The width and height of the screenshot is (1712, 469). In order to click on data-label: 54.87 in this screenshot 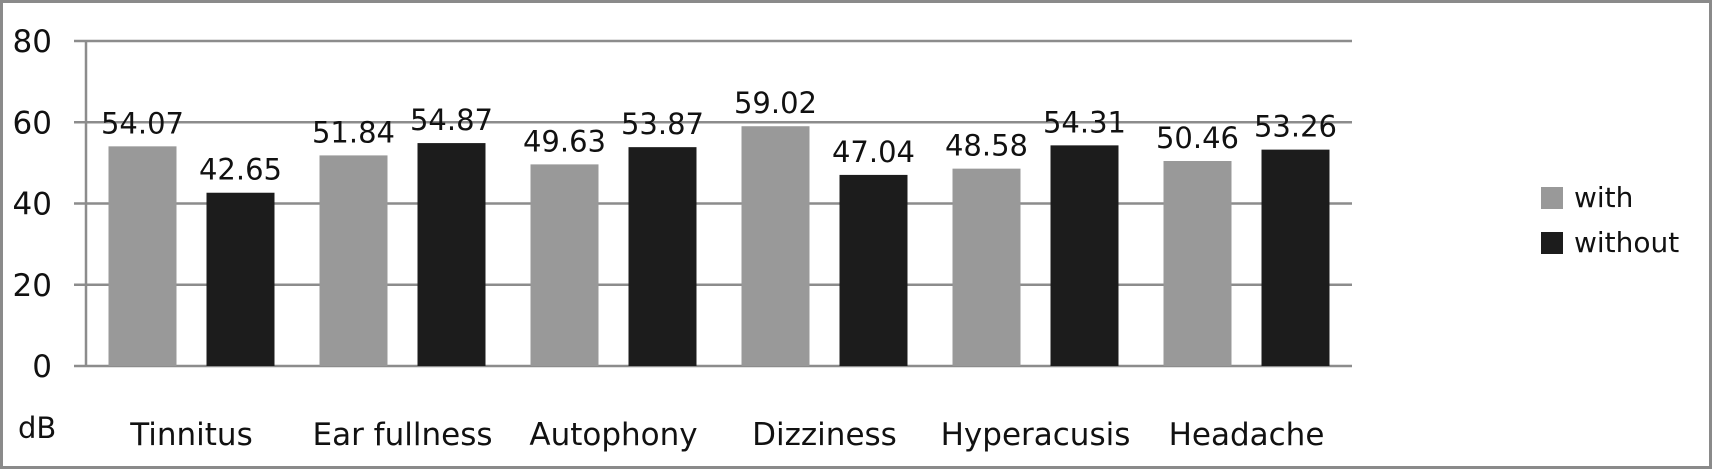, I will do `click(451, 120)`.